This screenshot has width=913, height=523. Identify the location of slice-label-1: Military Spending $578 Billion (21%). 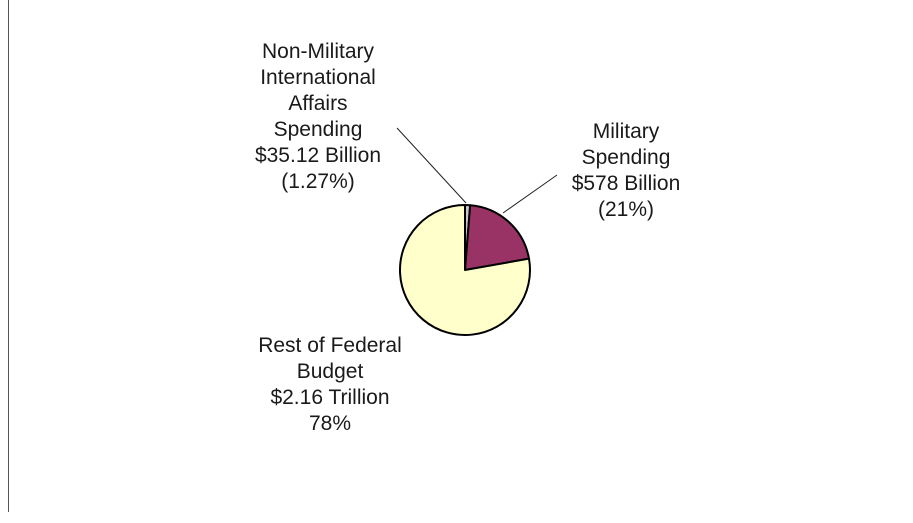
(626, 170).